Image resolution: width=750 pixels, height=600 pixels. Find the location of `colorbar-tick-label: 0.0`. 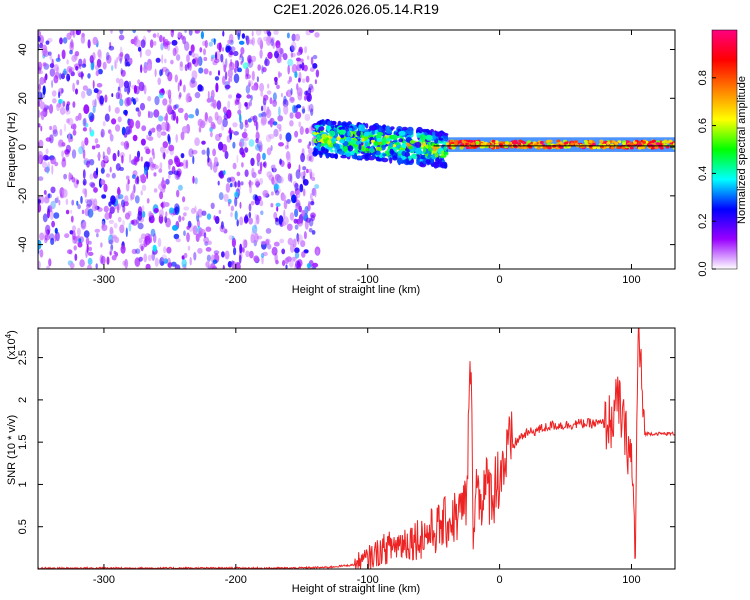

colorbar-tick-label: 0.0 is located at coordinates (703, 268).